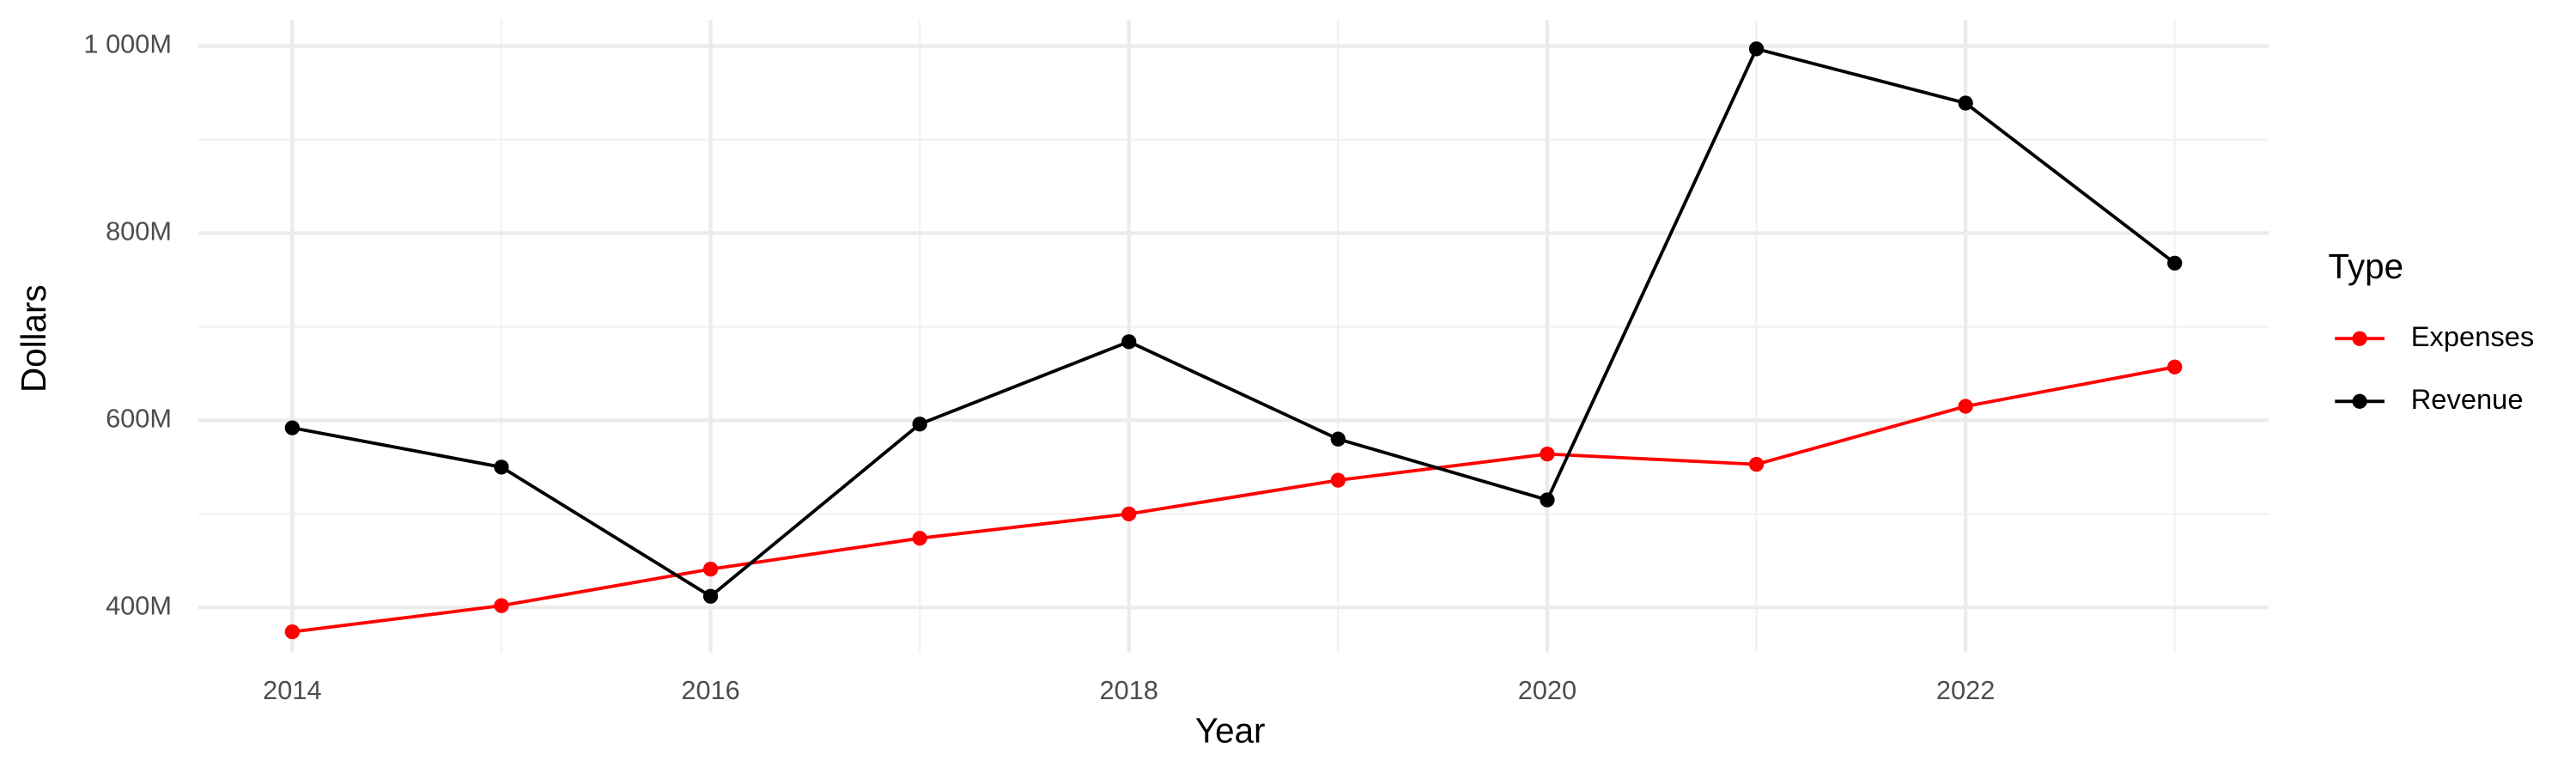 The width and height of the screenshot is (2576, 773). Describe the element at coordinates (1129, 690) in the screenshot. I see `x-tick-label: 2018` at that location.